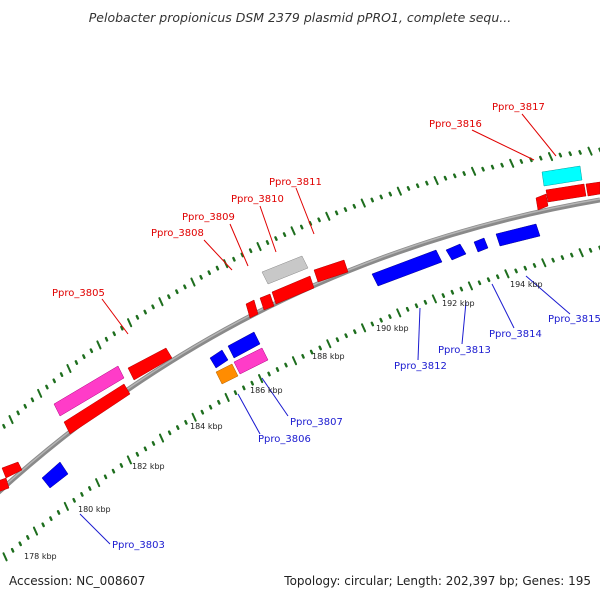  Describe the element at coordinates (78, 293) in the screenshot. I see `gene-label: Ppro_3805` at that location.